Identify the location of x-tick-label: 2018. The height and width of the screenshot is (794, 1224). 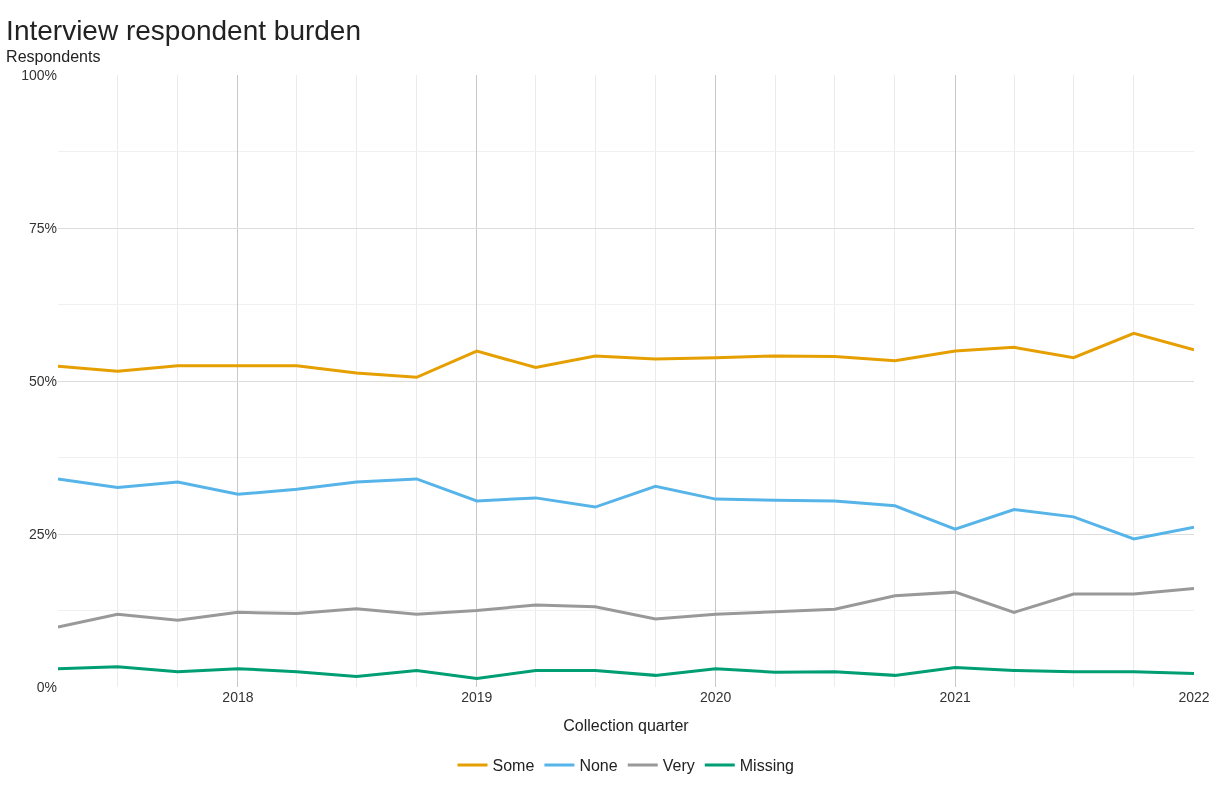
(238, 697).